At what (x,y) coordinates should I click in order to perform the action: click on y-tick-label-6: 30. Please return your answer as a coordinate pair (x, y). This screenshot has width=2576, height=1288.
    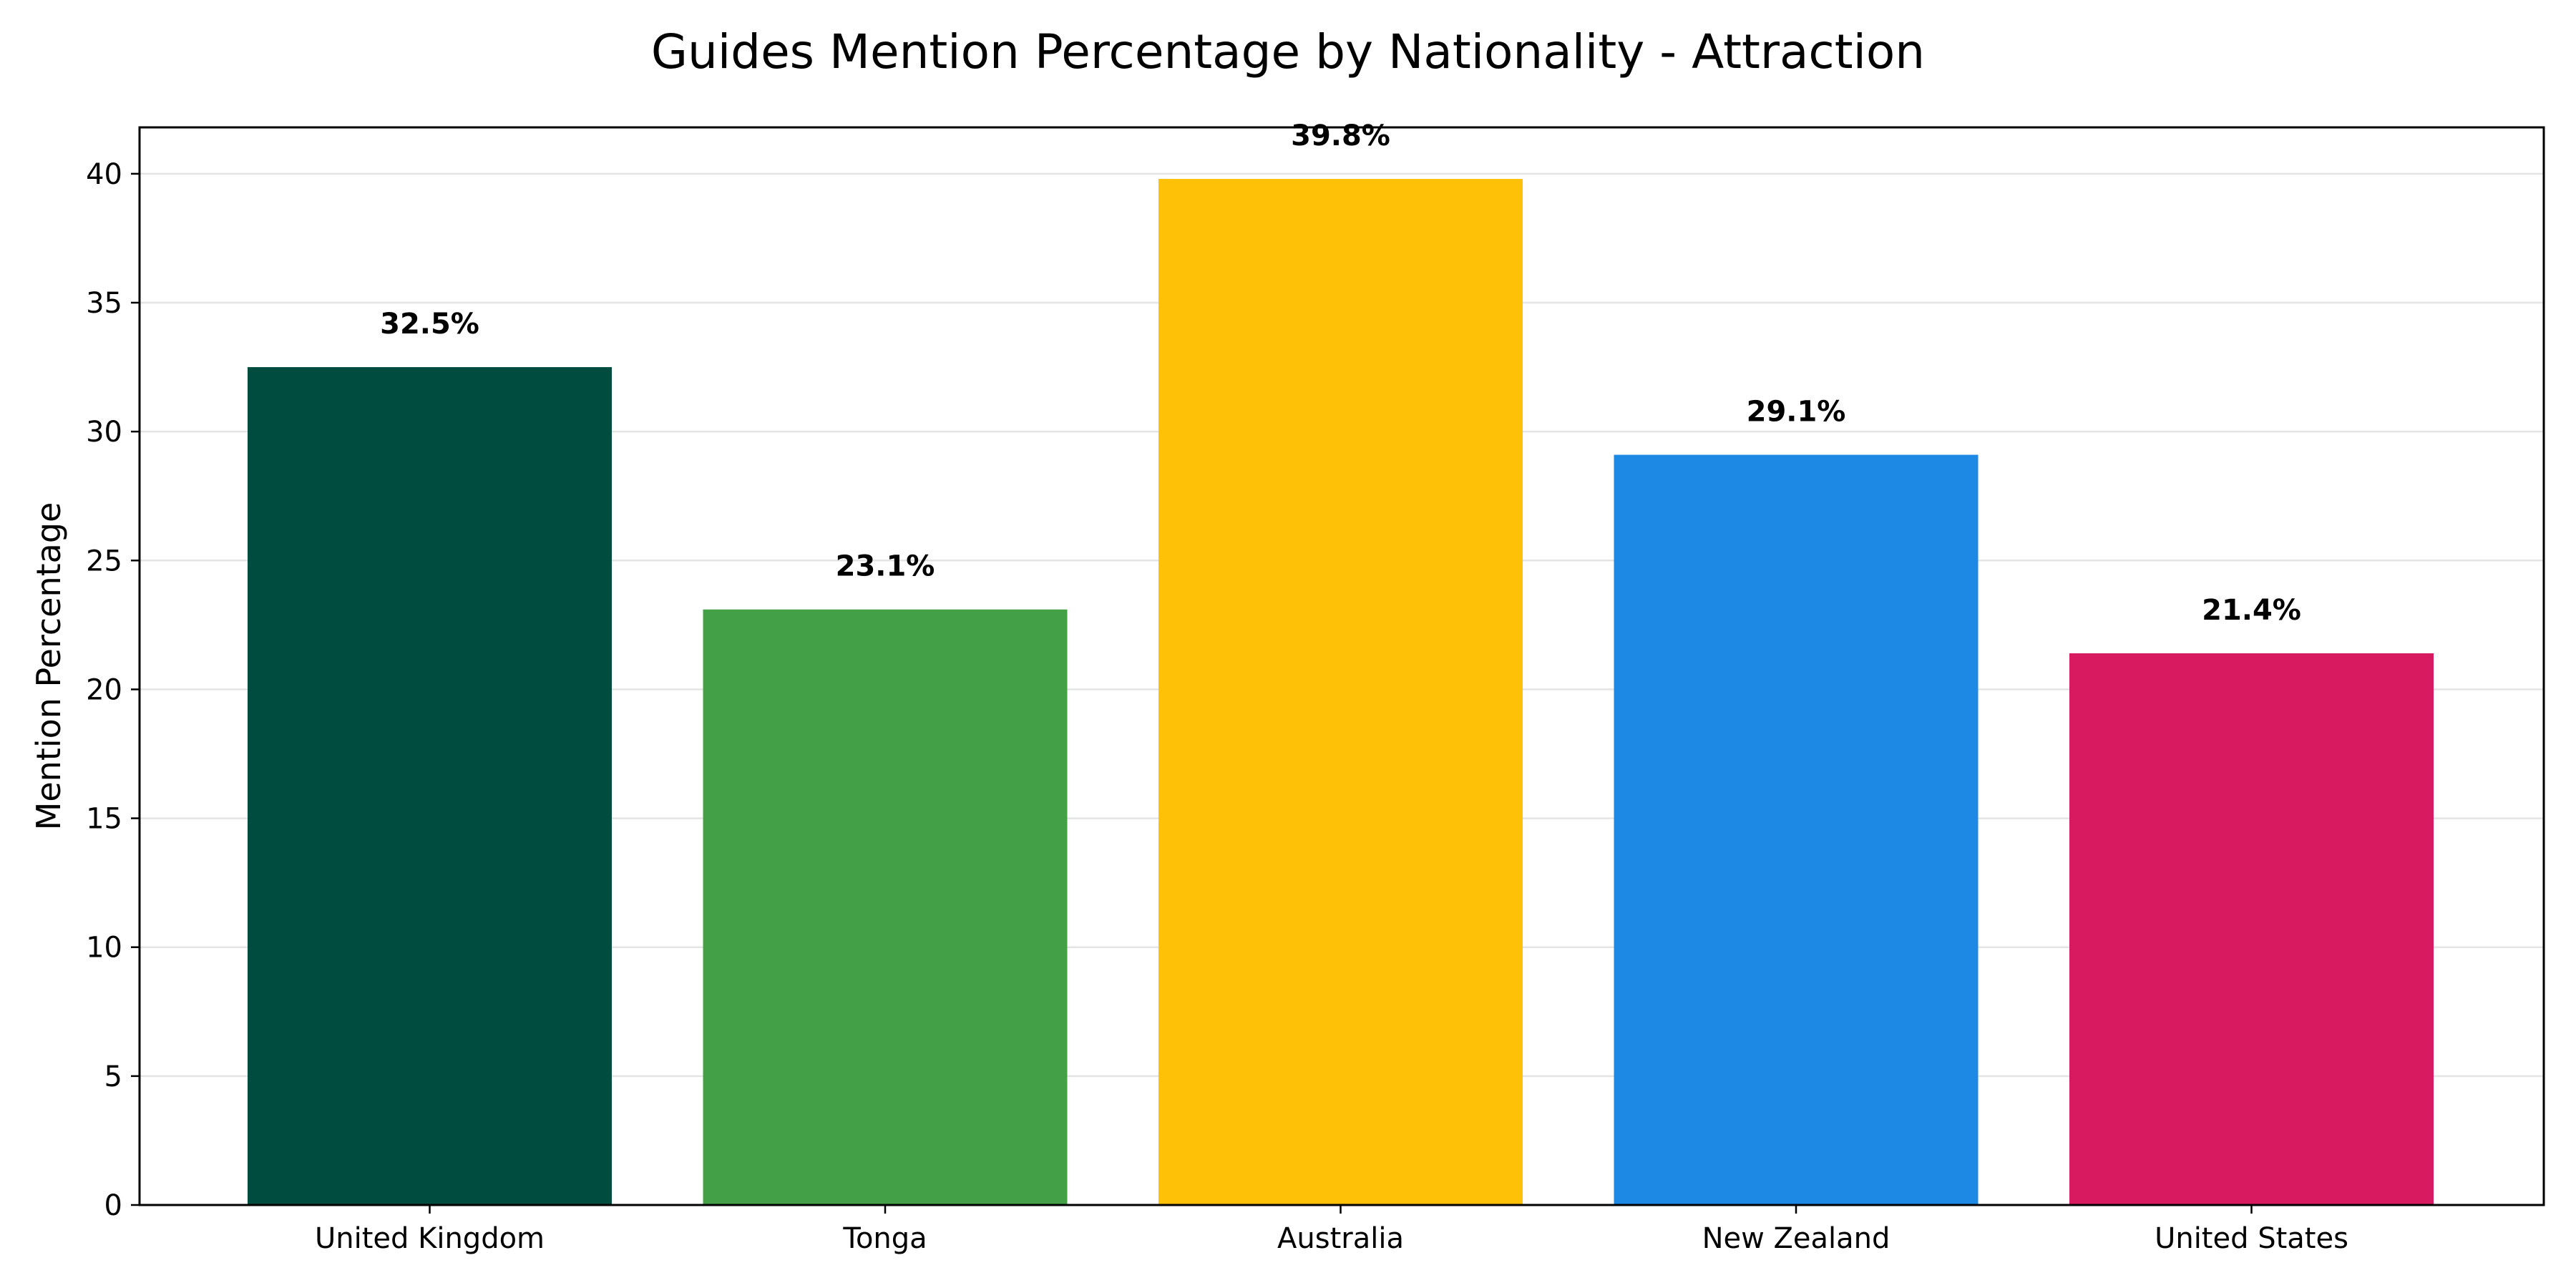
    Looking at the image, I should click on (104, 432).